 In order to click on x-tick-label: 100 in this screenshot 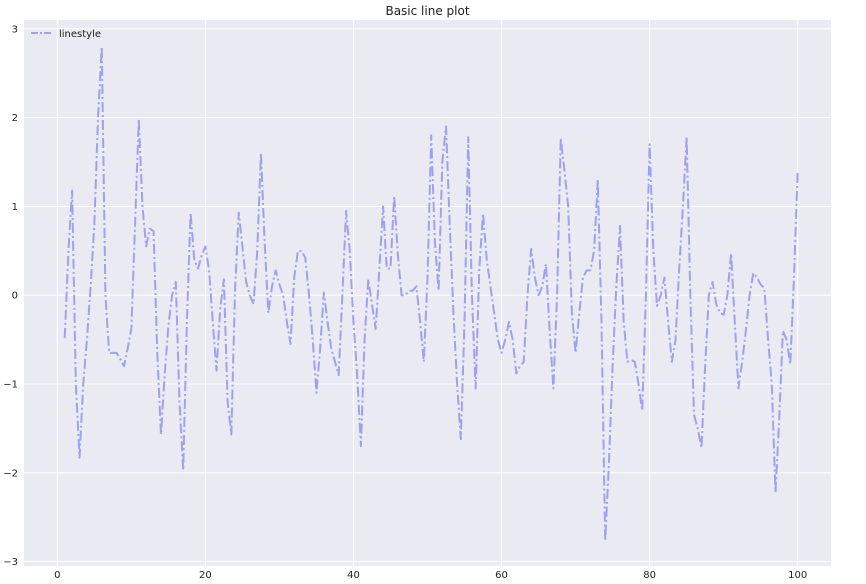, I will do `click(797, 575)`.